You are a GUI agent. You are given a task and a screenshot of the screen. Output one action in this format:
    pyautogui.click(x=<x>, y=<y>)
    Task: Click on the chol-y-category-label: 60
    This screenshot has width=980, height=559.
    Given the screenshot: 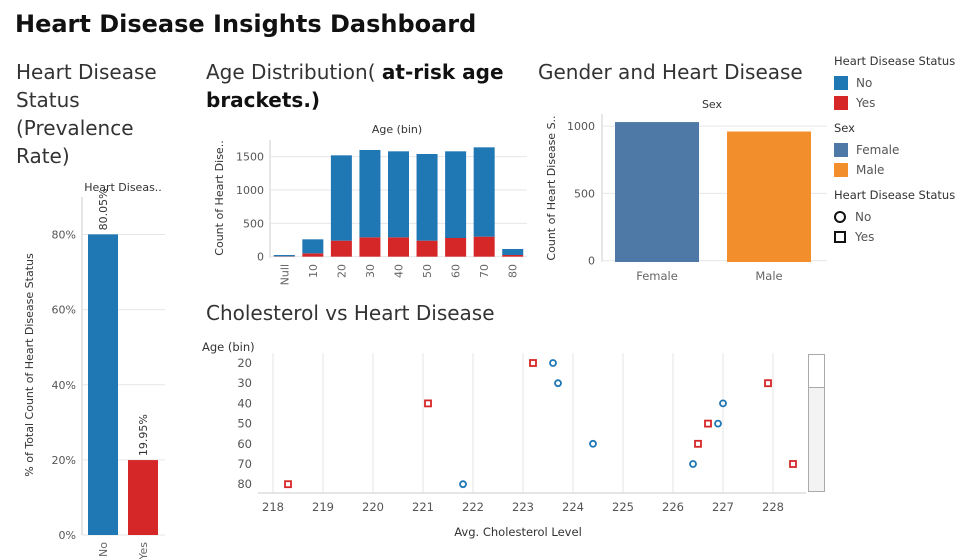 What is the action you would take?
    pyautogui.click(x=244, y=444)
    